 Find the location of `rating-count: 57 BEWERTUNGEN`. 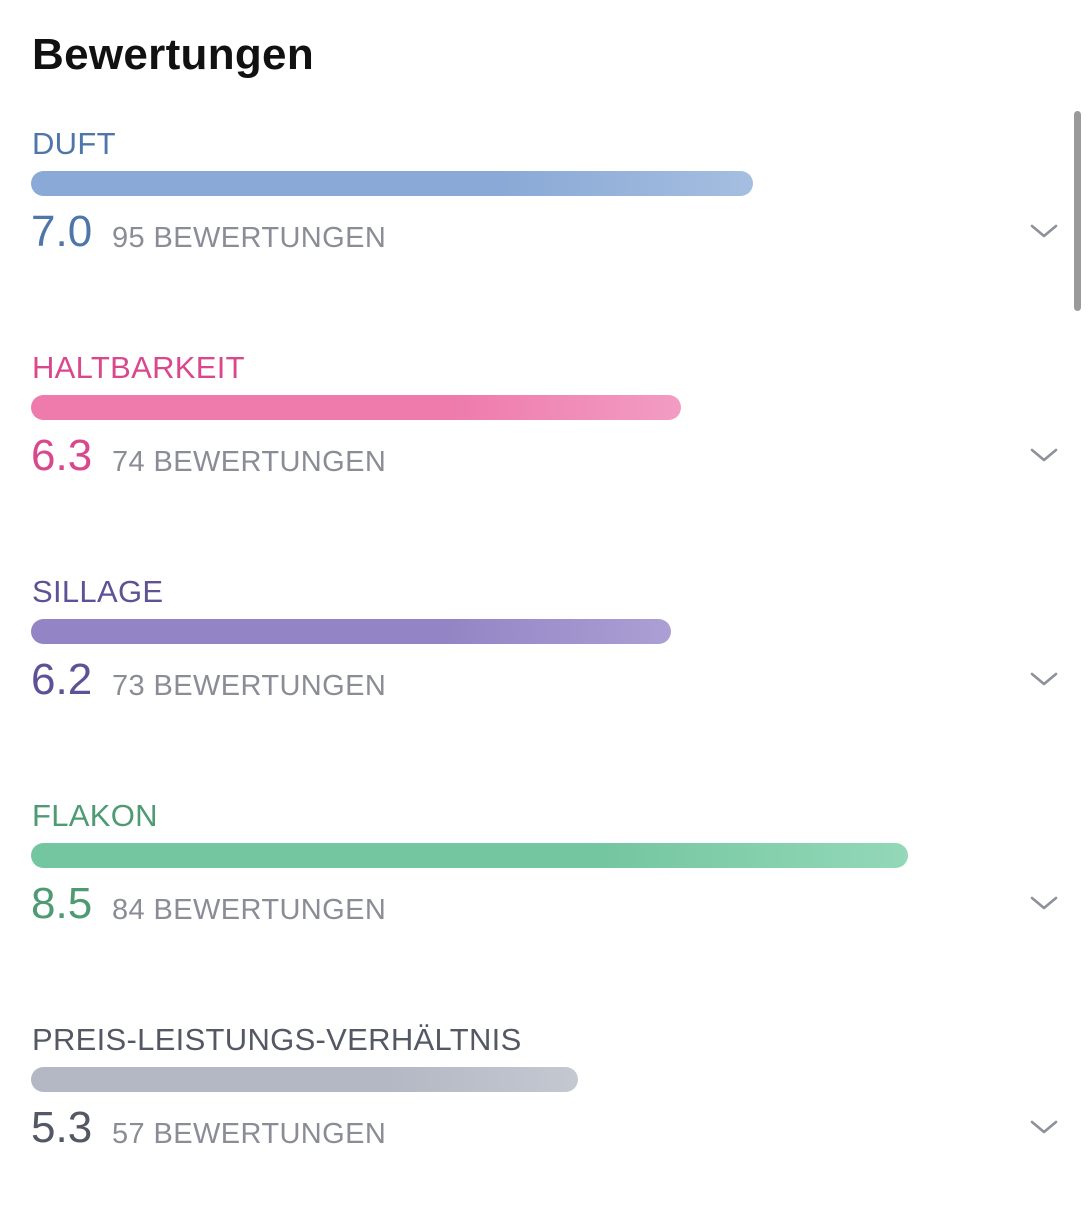

rating-count: 57 BEWERTUNGEN is located at coordinates (249, 1134).